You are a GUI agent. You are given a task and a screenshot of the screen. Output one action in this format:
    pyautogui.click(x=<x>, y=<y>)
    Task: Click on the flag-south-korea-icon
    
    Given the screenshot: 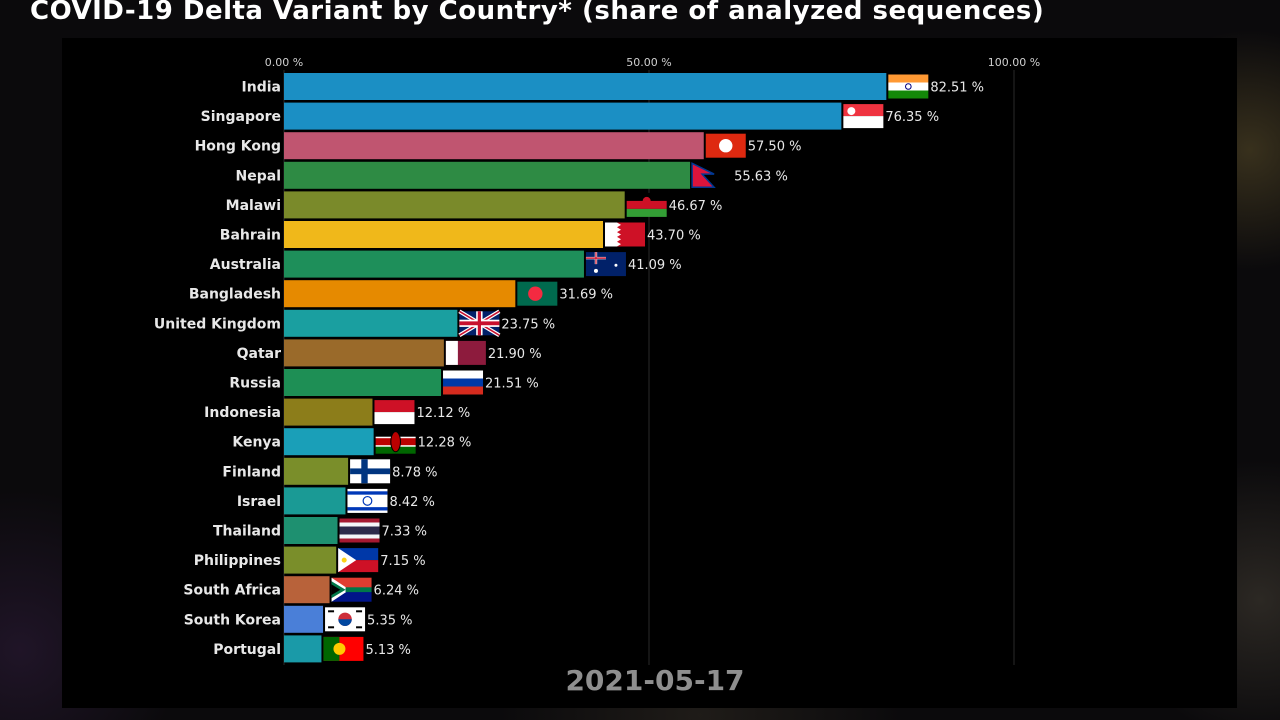 What is the action you would take?
    pyautogui.click(x=345, y=619)
    